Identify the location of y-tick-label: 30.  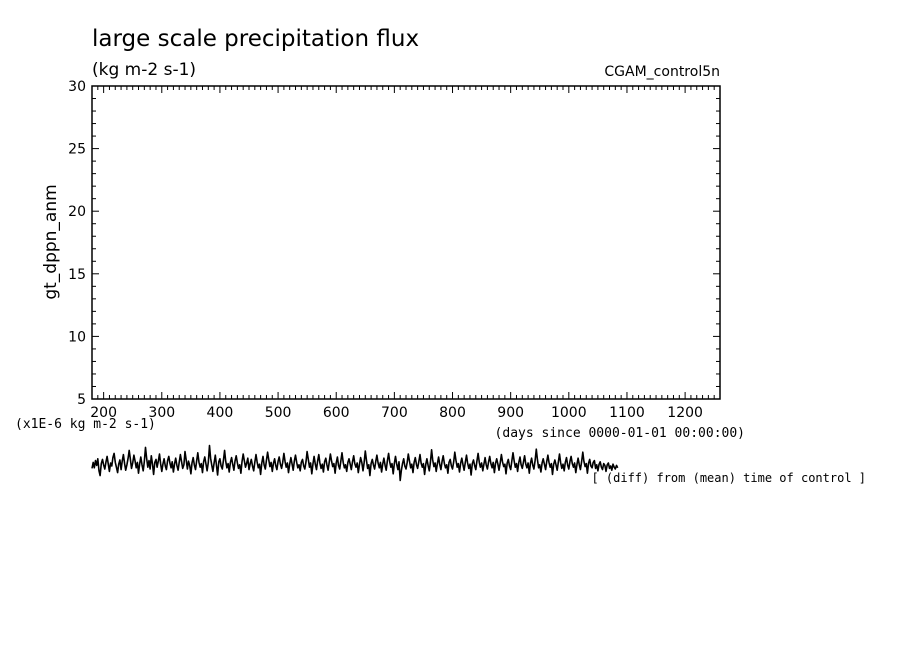
(77, 87).